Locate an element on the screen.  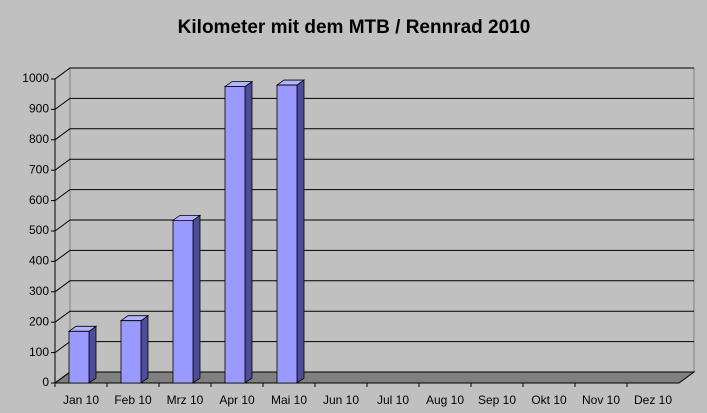
x-tick-label: Sep 10 is located at coordinates (497, 400).